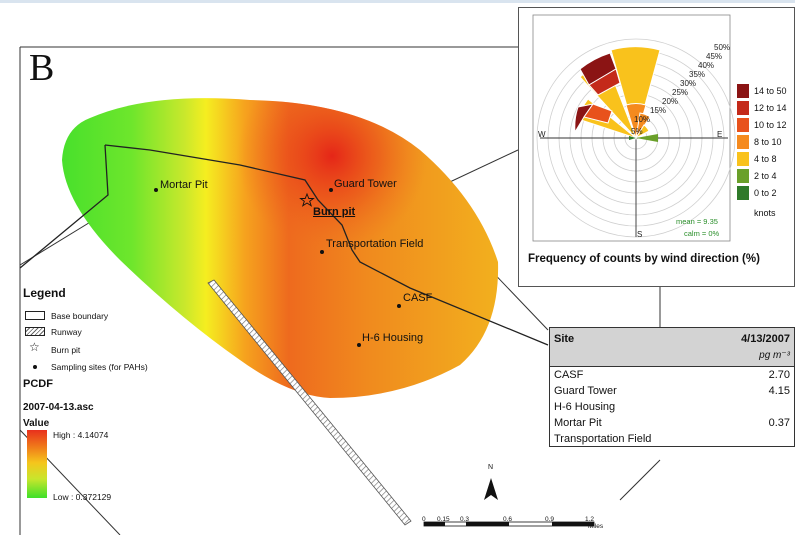 The height and width of the screenshot is (535, 795). Describe the element at coordinates (596, 526) in the screenshot. I see `scale-unit-label: Miles` at that location.